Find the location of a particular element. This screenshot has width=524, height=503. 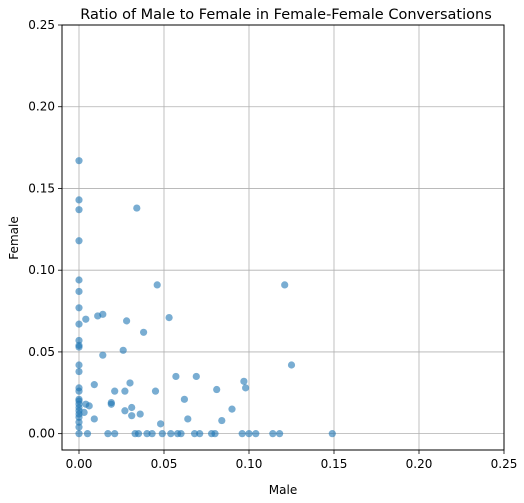

x-ticks: 0.00 0.05 0.10 0.15 0.20 0.25 is located at coordinates (292, 460).